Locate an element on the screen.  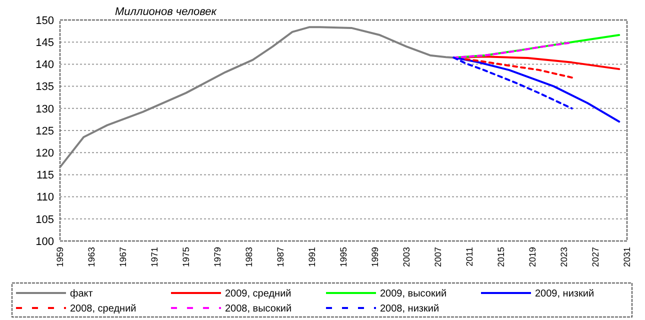
x-tick-label: 2023 is located at coordinates (564, 257).